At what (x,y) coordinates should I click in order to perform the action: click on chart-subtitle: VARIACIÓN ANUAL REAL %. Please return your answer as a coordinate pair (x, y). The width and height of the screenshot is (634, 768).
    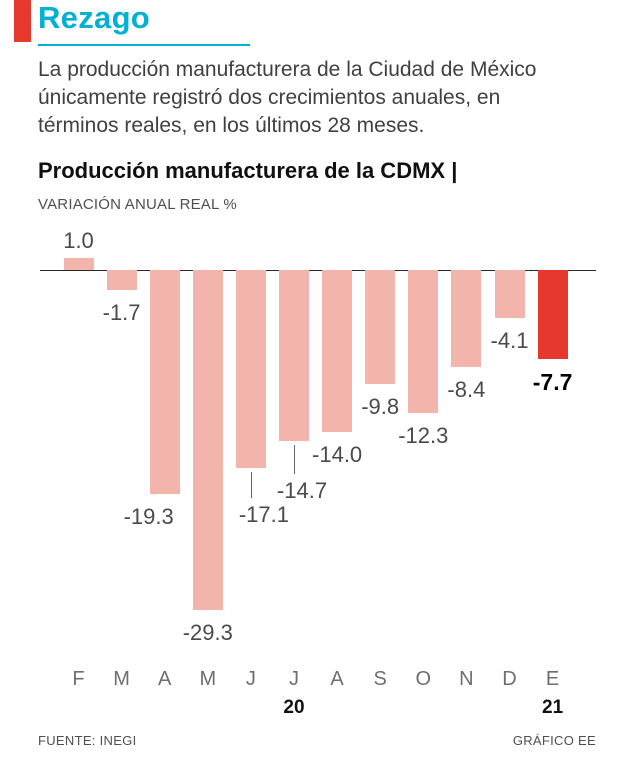
    Looking at the image, I should click on (137, 204).